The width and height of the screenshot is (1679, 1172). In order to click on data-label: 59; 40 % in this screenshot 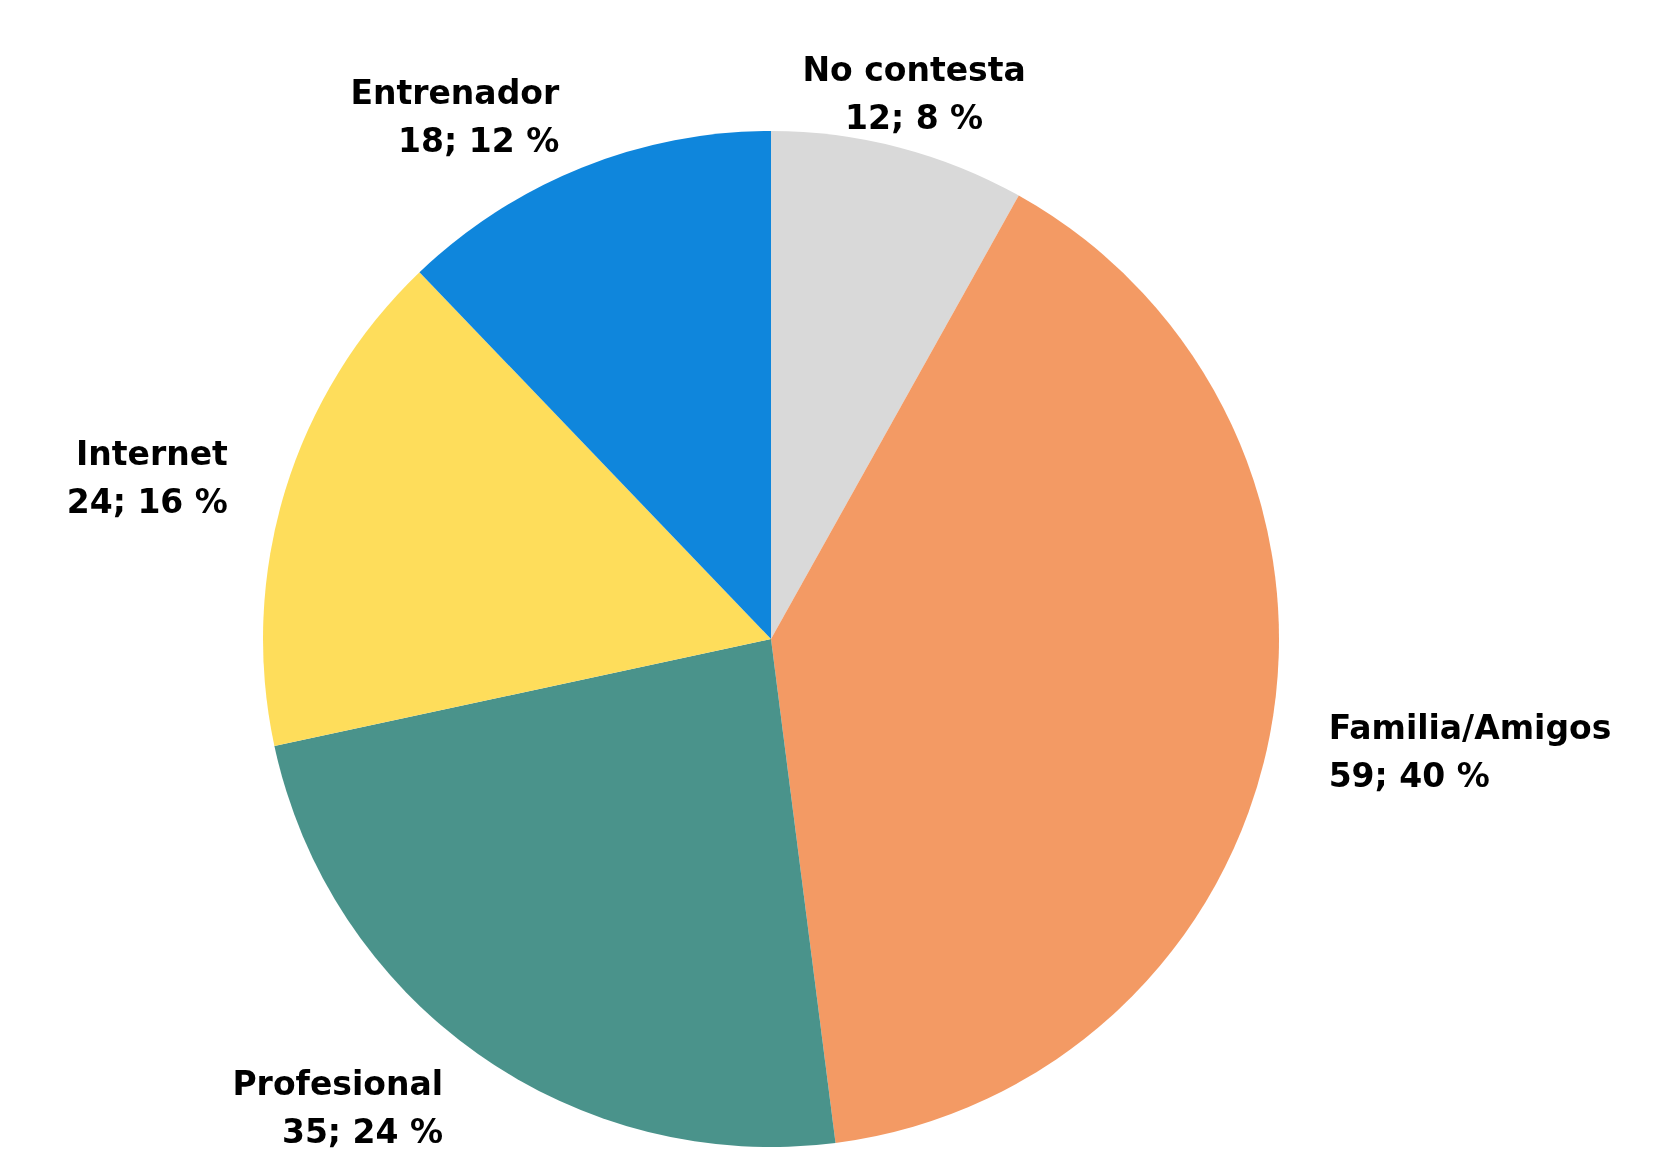, I will do `click(1409, 775)`.